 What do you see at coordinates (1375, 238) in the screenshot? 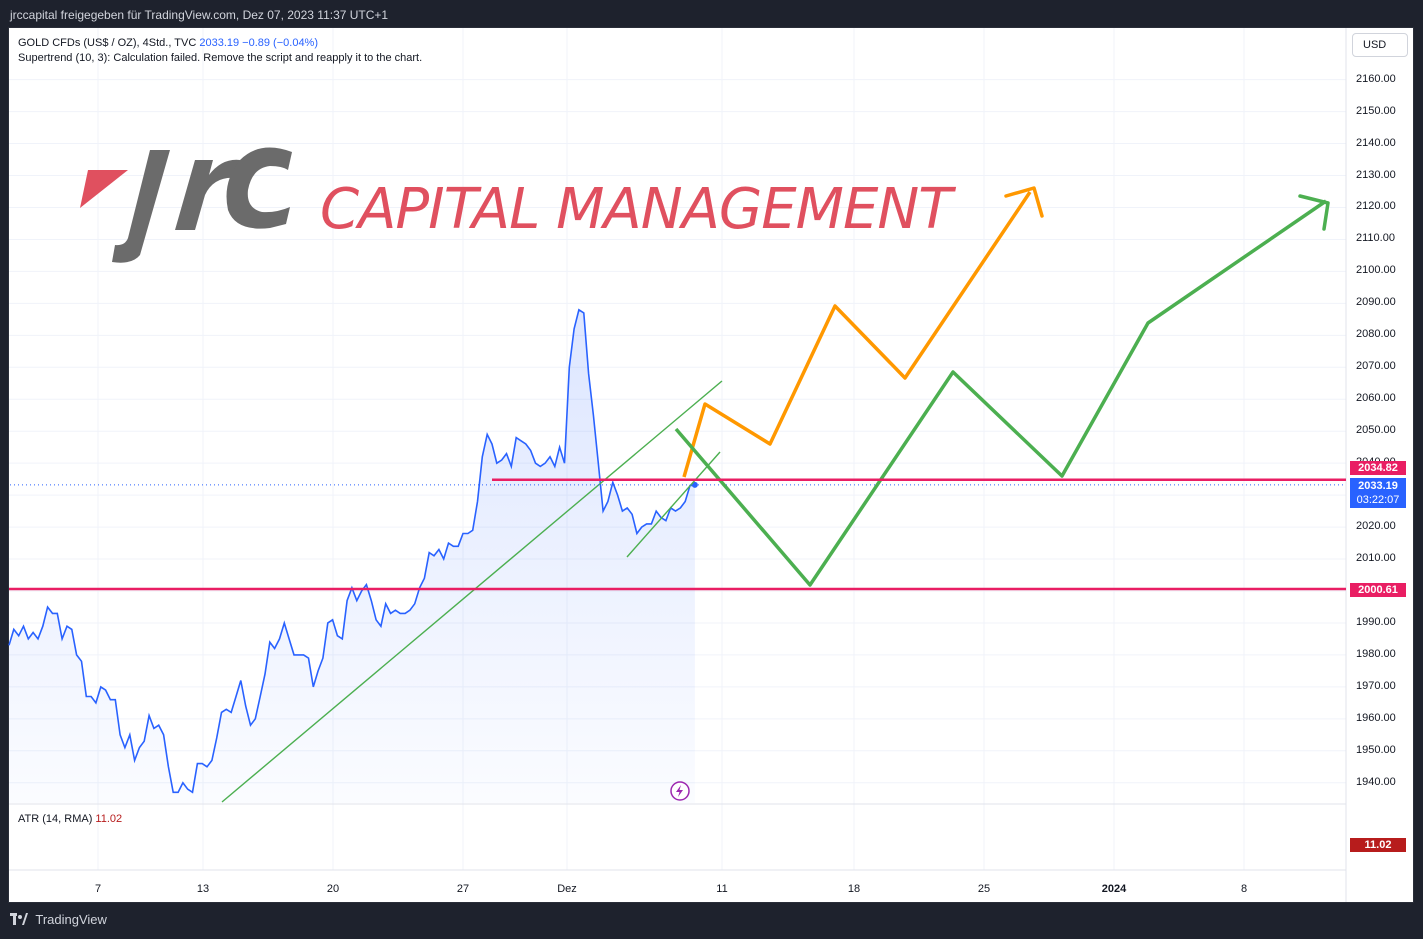
I see `price-tick-label: 2110.00` at bounding box center [1375, 238].